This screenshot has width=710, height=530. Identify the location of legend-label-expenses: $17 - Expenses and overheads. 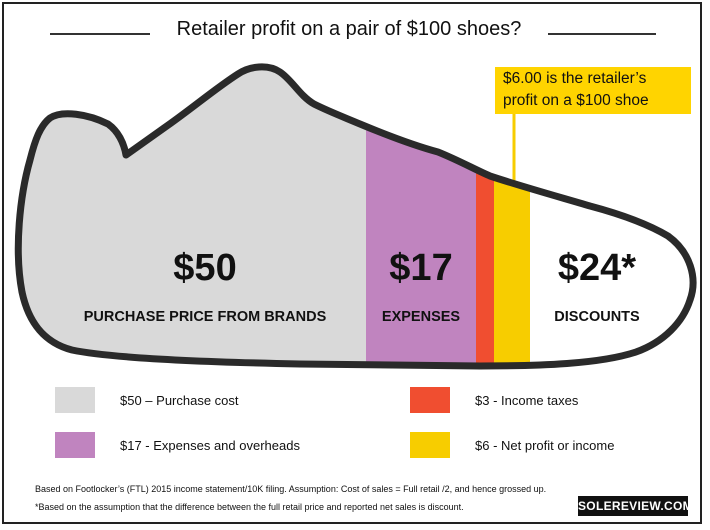
(210, 445).